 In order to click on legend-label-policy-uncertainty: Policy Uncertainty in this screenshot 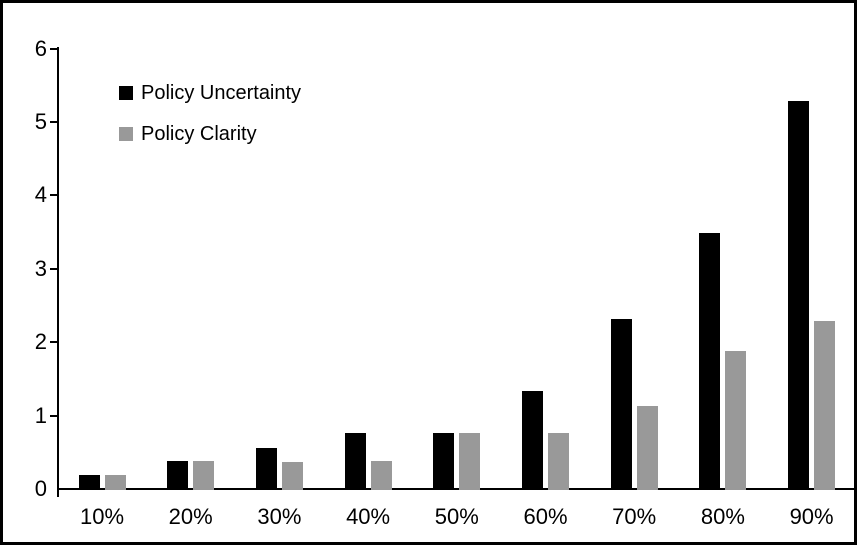, I will do `click(221, 92)`.